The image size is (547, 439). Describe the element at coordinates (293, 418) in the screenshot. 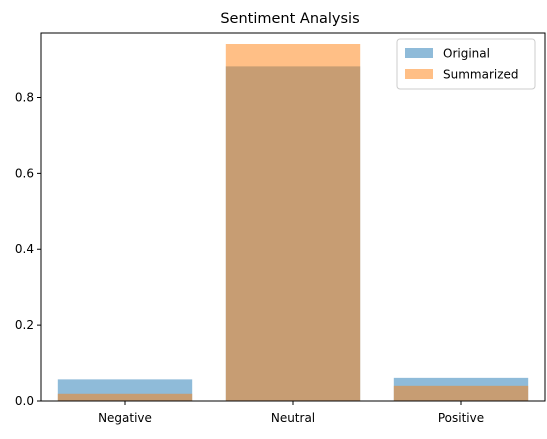

I see `x-tick-label: Neutral` at that location.